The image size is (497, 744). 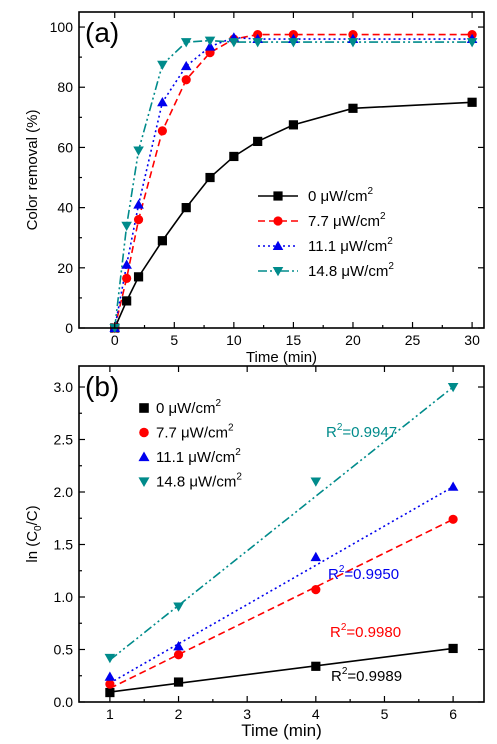 I want to click on y-axis-label-sub: 0, so click(x=38, y=528).